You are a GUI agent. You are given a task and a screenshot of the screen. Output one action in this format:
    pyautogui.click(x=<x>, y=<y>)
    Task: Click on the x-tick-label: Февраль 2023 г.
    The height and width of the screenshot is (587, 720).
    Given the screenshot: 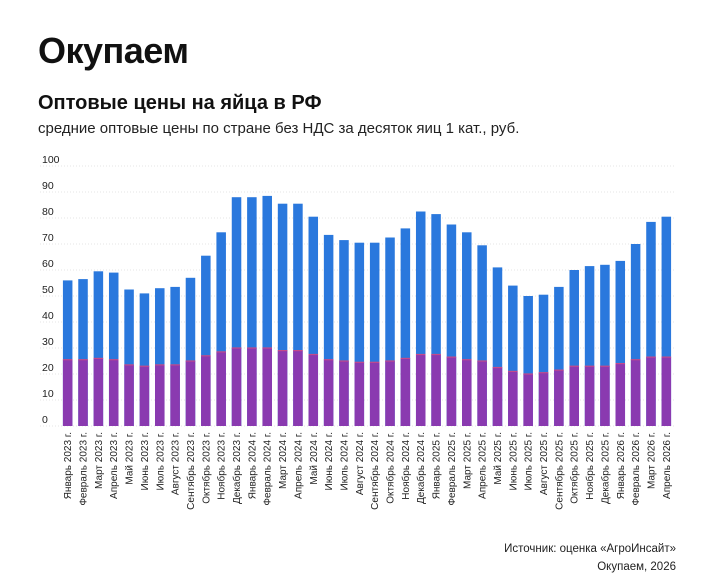 What is the action you would take?
    pyautogui.click(x=84, y=469)
    